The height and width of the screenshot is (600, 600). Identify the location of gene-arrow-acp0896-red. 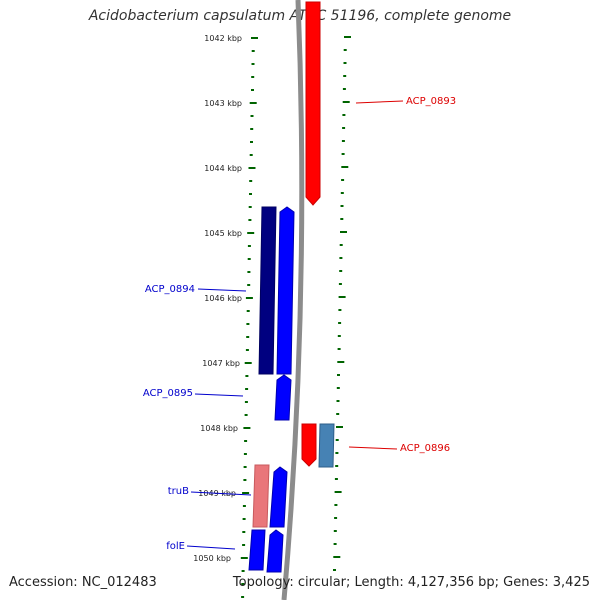
(309, 445).